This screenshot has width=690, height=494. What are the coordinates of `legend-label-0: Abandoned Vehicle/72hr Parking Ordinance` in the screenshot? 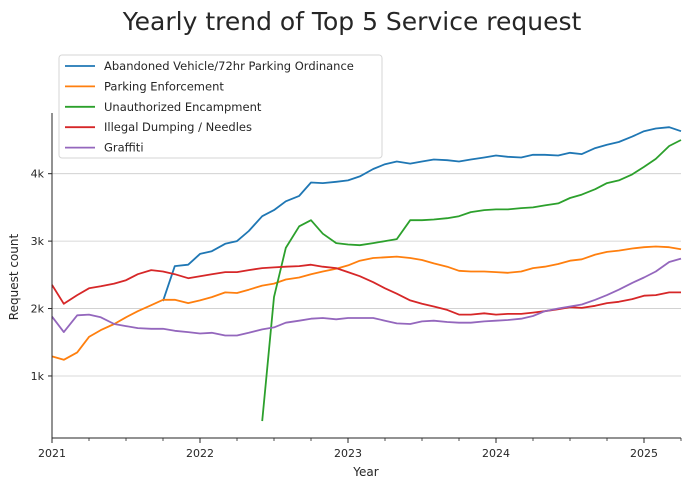 It's located at (229, 66).